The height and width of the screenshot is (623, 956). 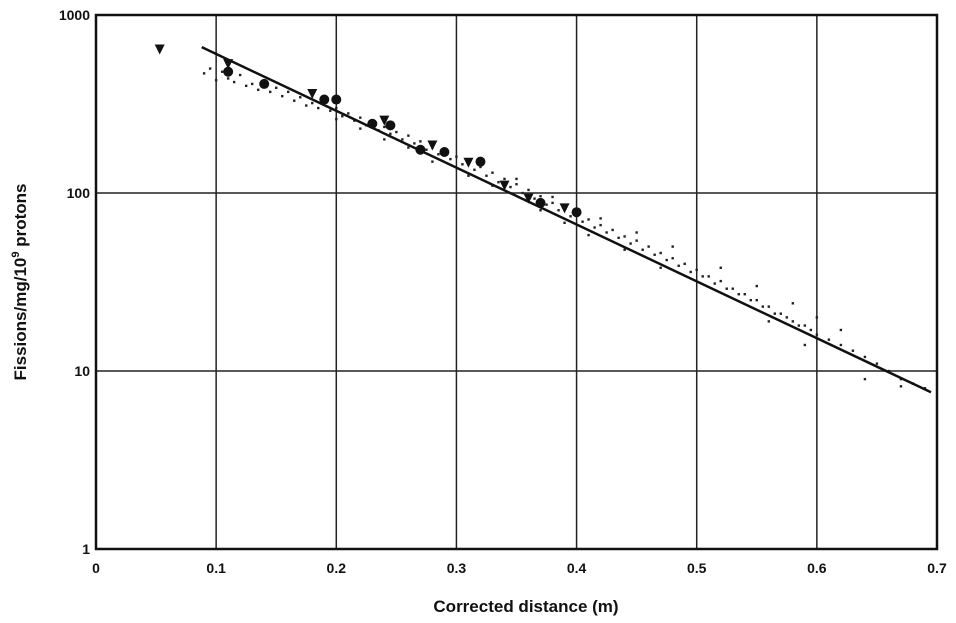 What do you see at coordinates (16, 255) in the screenshot?
I see `y-axis-label-superscript: 9` at bounding box center [16, 255].